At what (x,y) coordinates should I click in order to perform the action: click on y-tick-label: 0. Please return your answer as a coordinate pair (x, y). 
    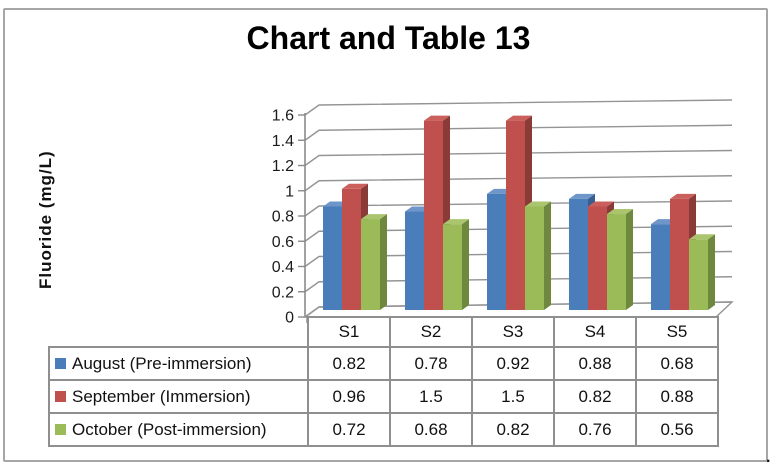
    Looking at the image, I should click on (289, 318).